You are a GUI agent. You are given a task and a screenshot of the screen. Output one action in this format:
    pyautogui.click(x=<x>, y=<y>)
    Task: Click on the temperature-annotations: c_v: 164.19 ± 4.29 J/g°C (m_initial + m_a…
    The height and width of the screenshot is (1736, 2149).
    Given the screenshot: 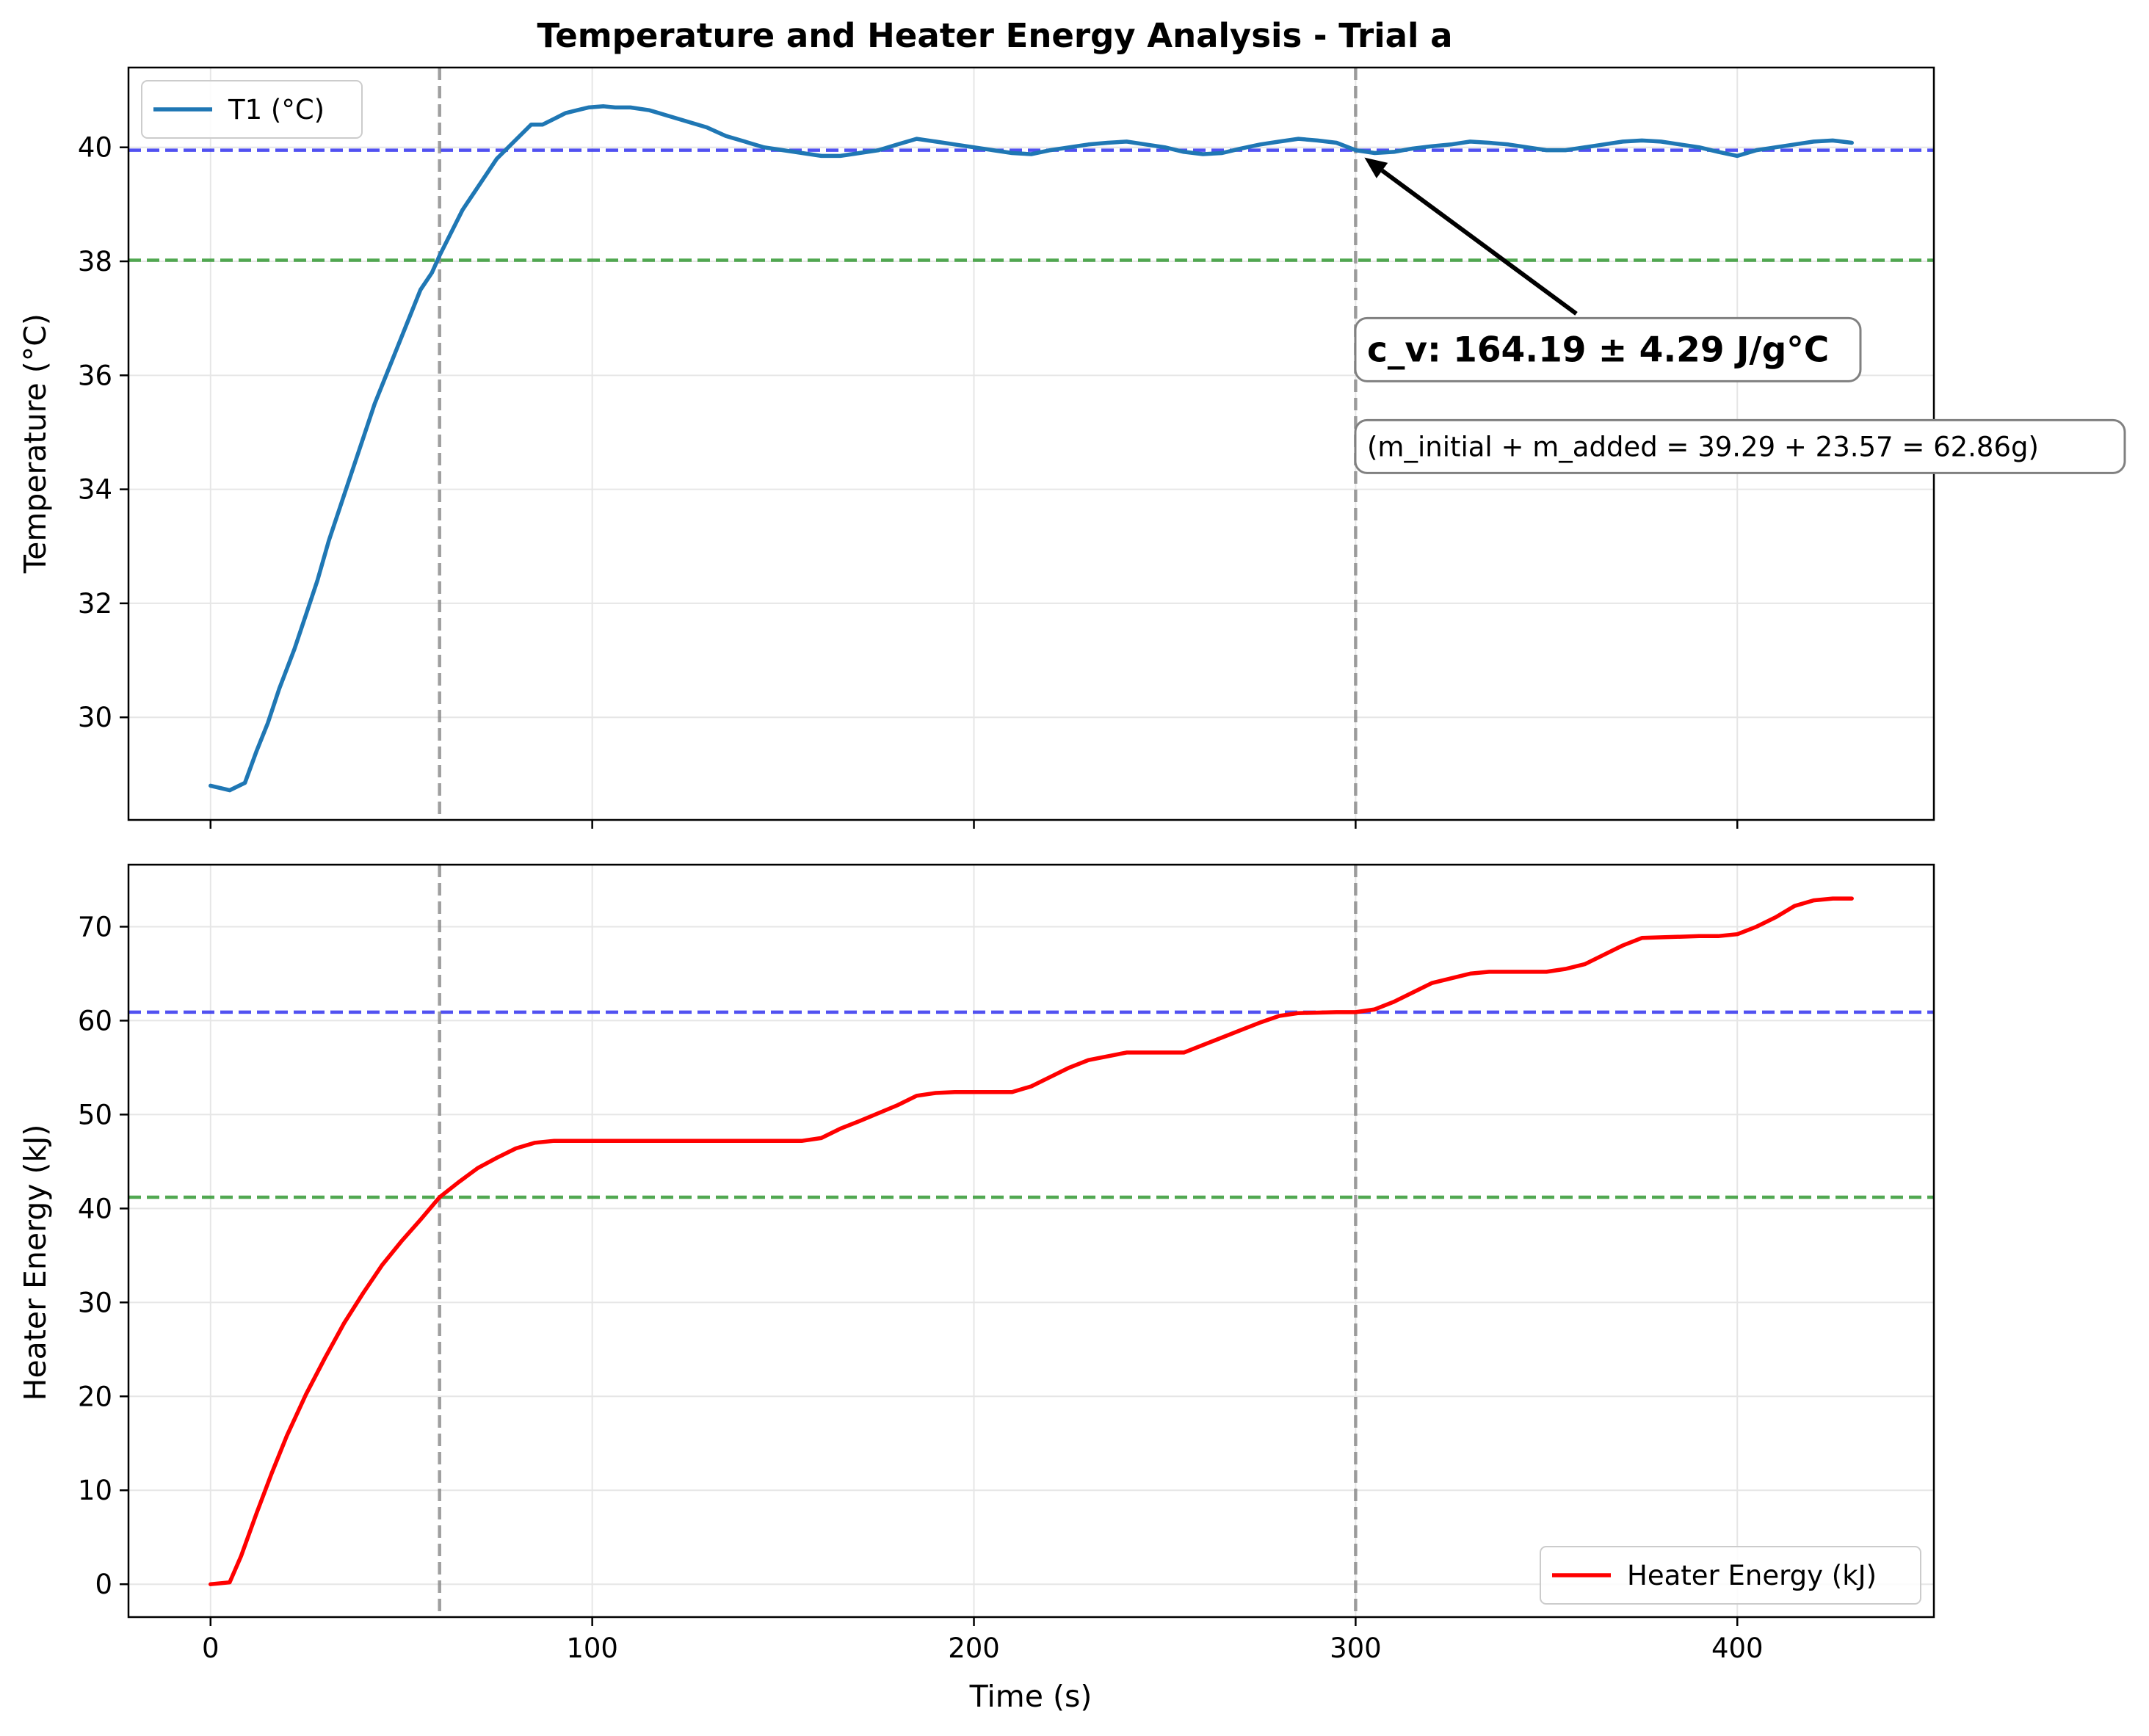 What is the action you would take?
    pyautogui.click(x=1740, y=315)
    